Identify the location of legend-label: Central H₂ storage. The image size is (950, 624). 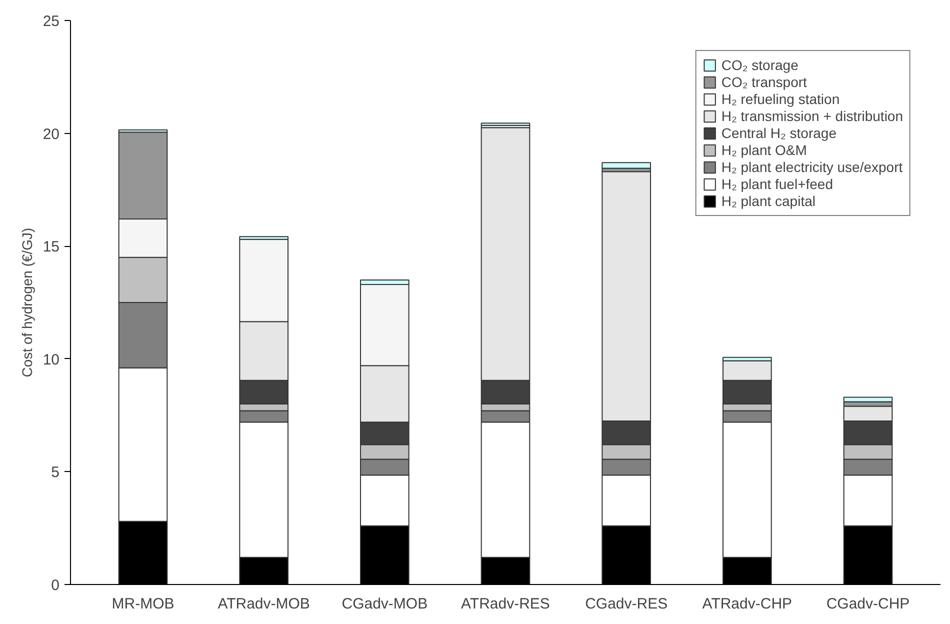
(778, 133).